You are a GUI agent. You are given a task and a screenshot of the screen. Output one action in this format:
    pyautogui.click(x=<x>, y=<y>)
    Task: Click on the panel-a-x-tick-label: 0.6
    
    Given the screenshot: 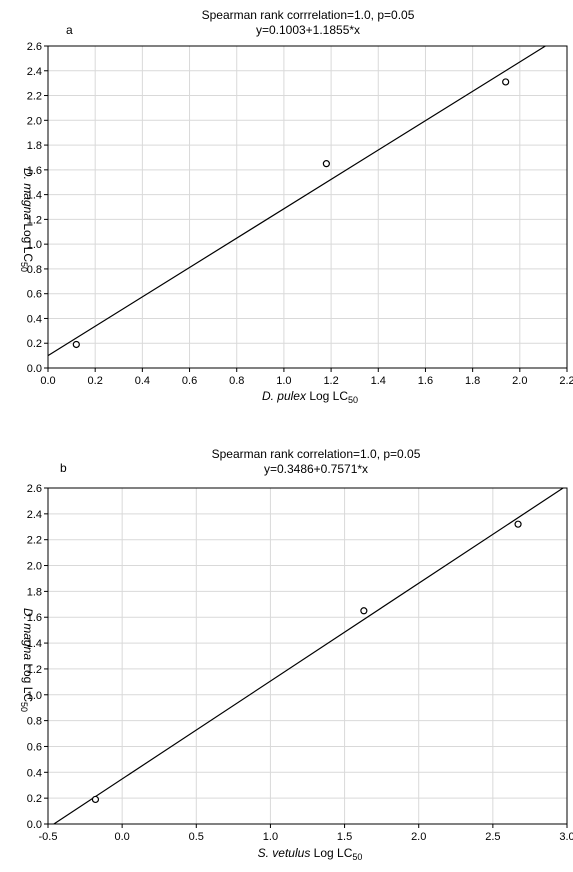 What is the action you would take?
    pyautogui.click(x=189, y=381)
    